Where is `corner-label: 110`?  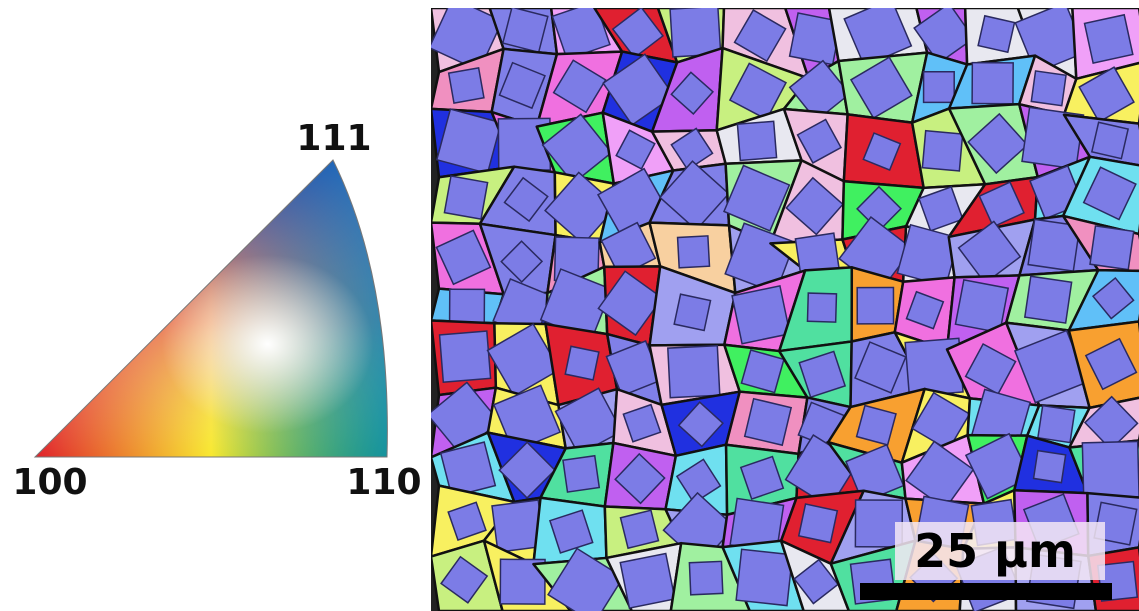
corner-label: 110 is located at coordinates (383, 482).